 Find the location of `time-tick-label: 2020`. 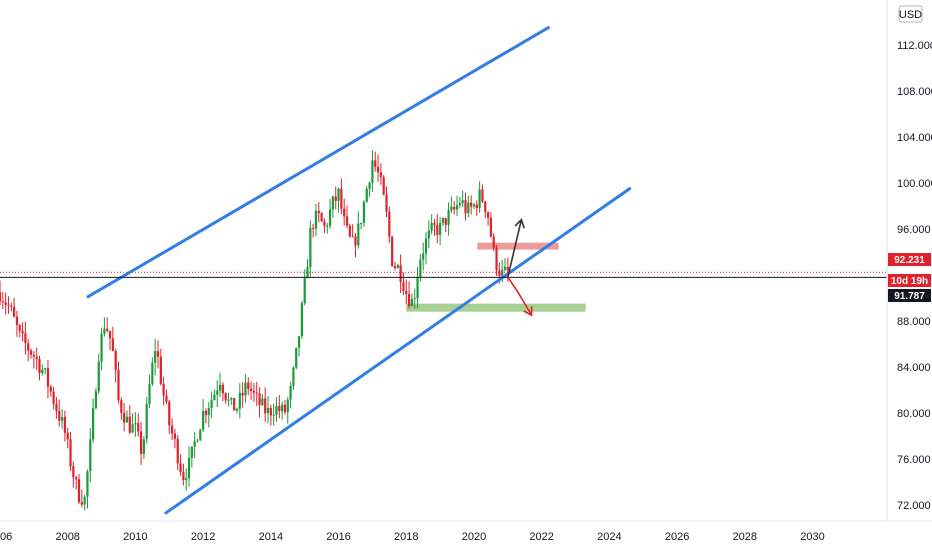

time-tick-label: 2020 is located at coordinates (474, 537).